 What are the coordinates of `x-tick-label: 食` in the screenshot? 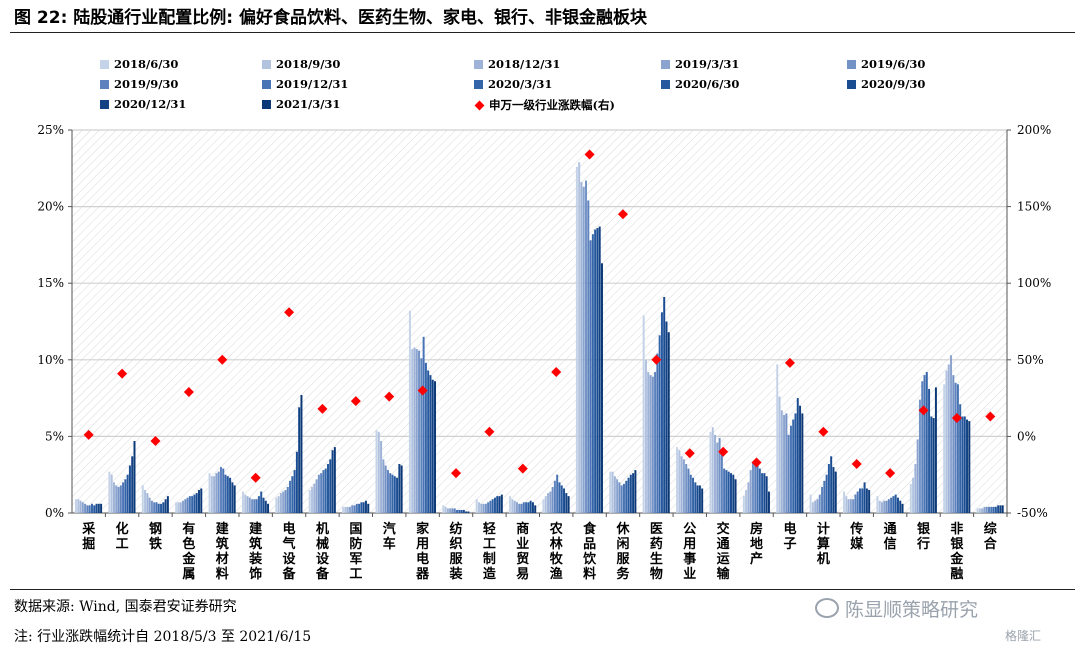 It's located at (590, 529).